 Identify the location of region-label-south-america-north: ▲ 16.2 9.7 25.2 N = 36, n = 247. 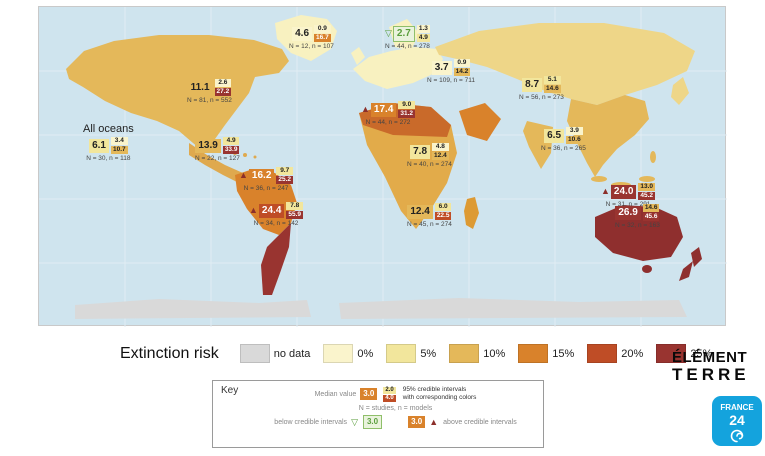
(266, 180).